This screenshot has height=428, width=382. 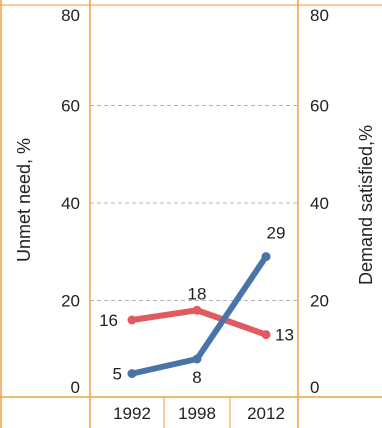 What do you see at coordinates (266, 413) in the screenshot?
I see `x-tick-label: 2012` at bounding box center [266, 413].